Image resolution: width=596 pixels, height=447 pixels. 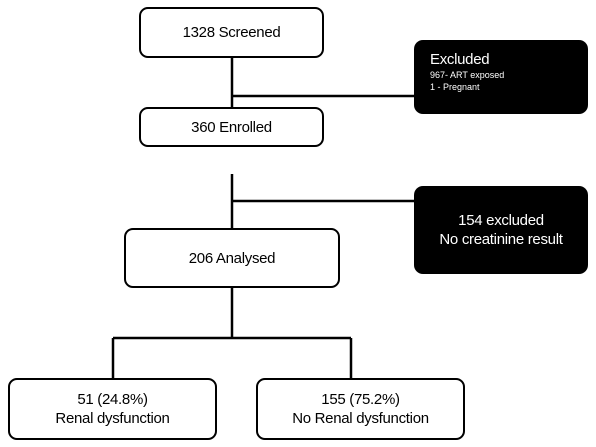 I want to click on screened-box: 1328 Screened, so click(x=231, y=32).